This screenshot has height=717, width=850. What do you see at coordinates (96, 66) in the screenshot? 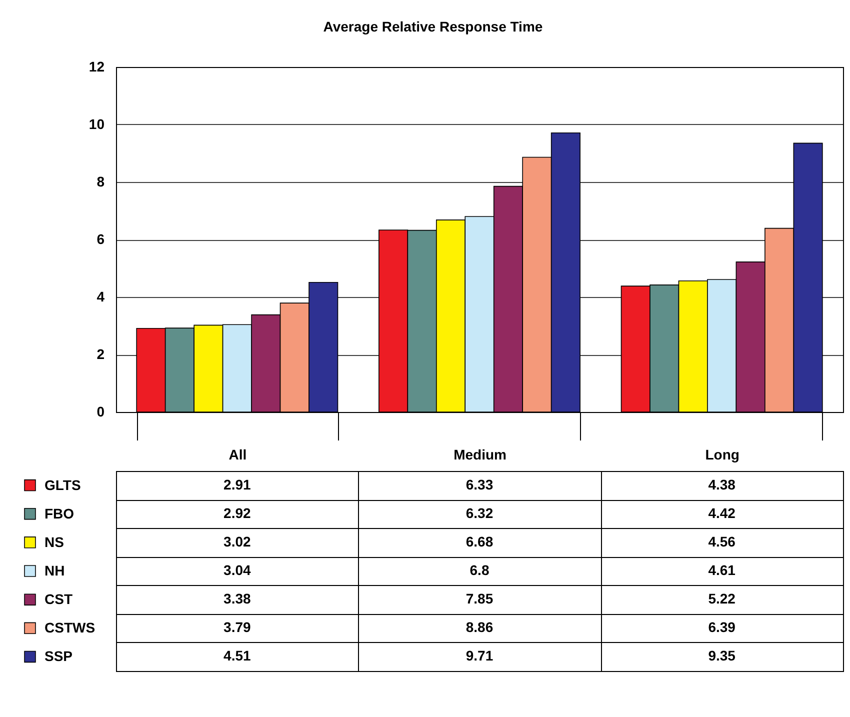
I see `y-tick-label: 12` at bounding box center [96, 66].